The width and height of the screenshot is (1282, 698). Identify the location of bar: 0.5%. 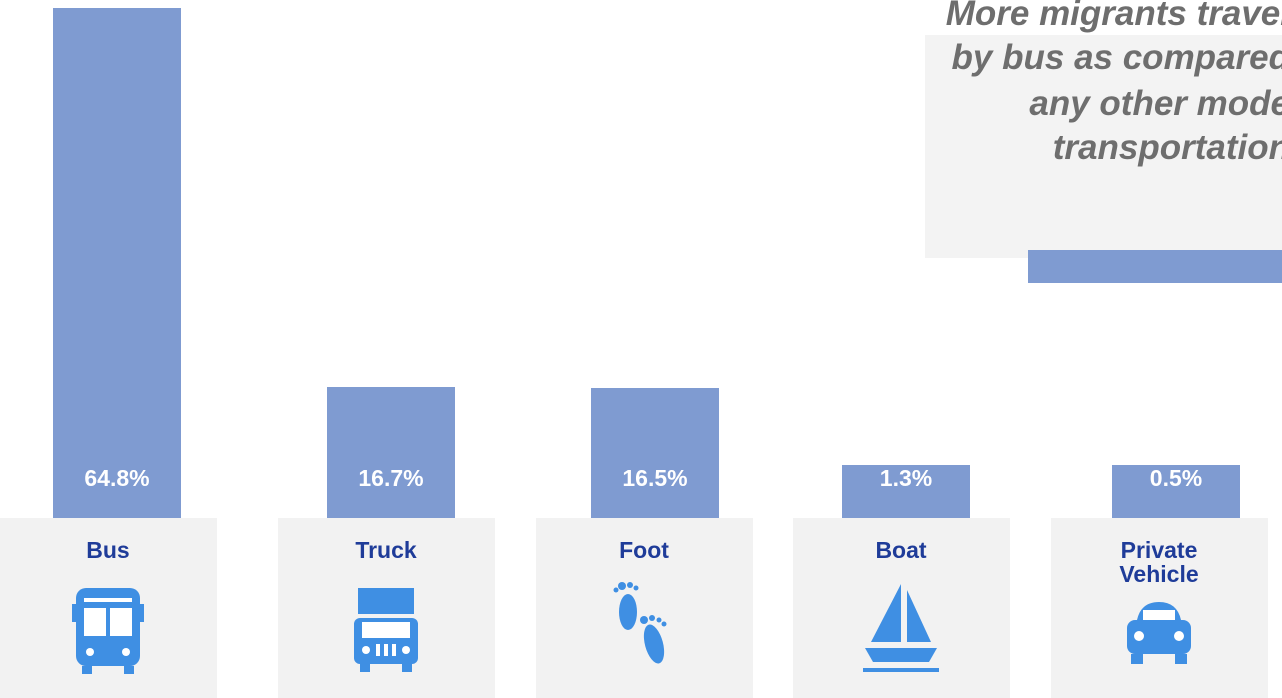
(1176, 491).